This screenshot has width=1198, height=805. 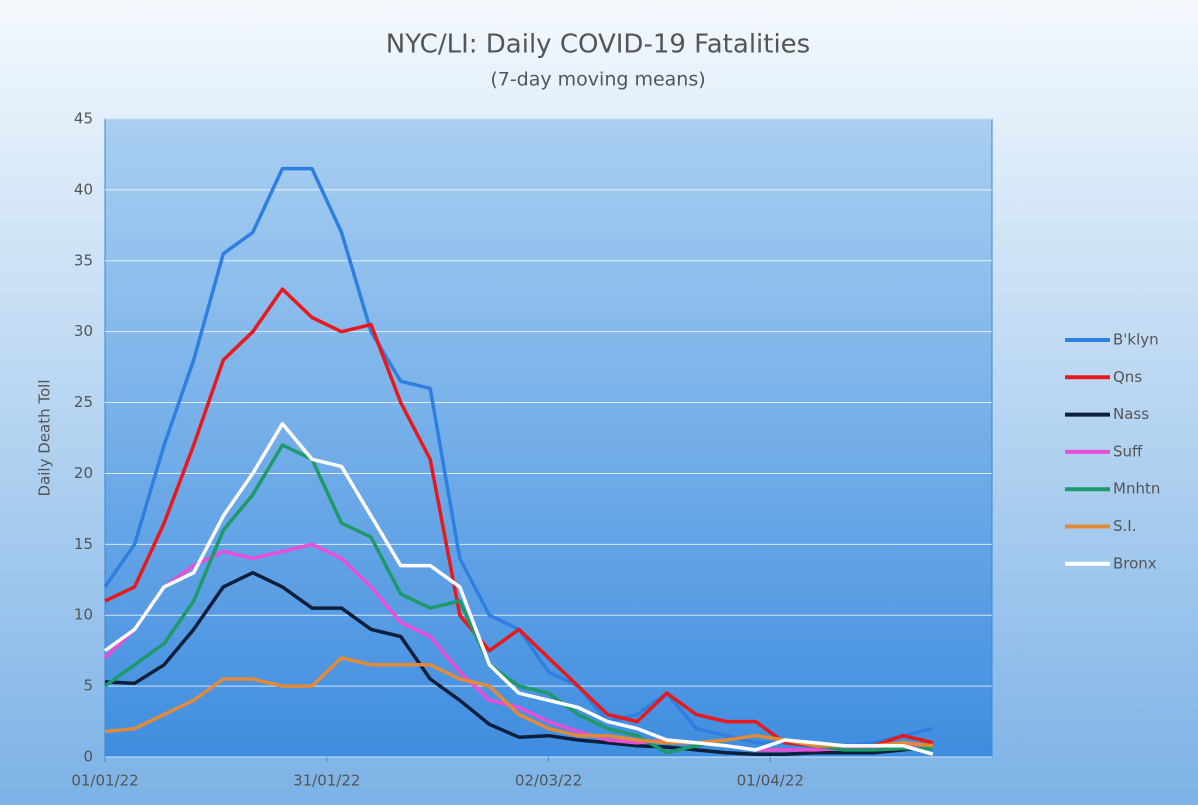 I want to click on chart-subtitle: (7-day moving means), so click(x=597, y=80).